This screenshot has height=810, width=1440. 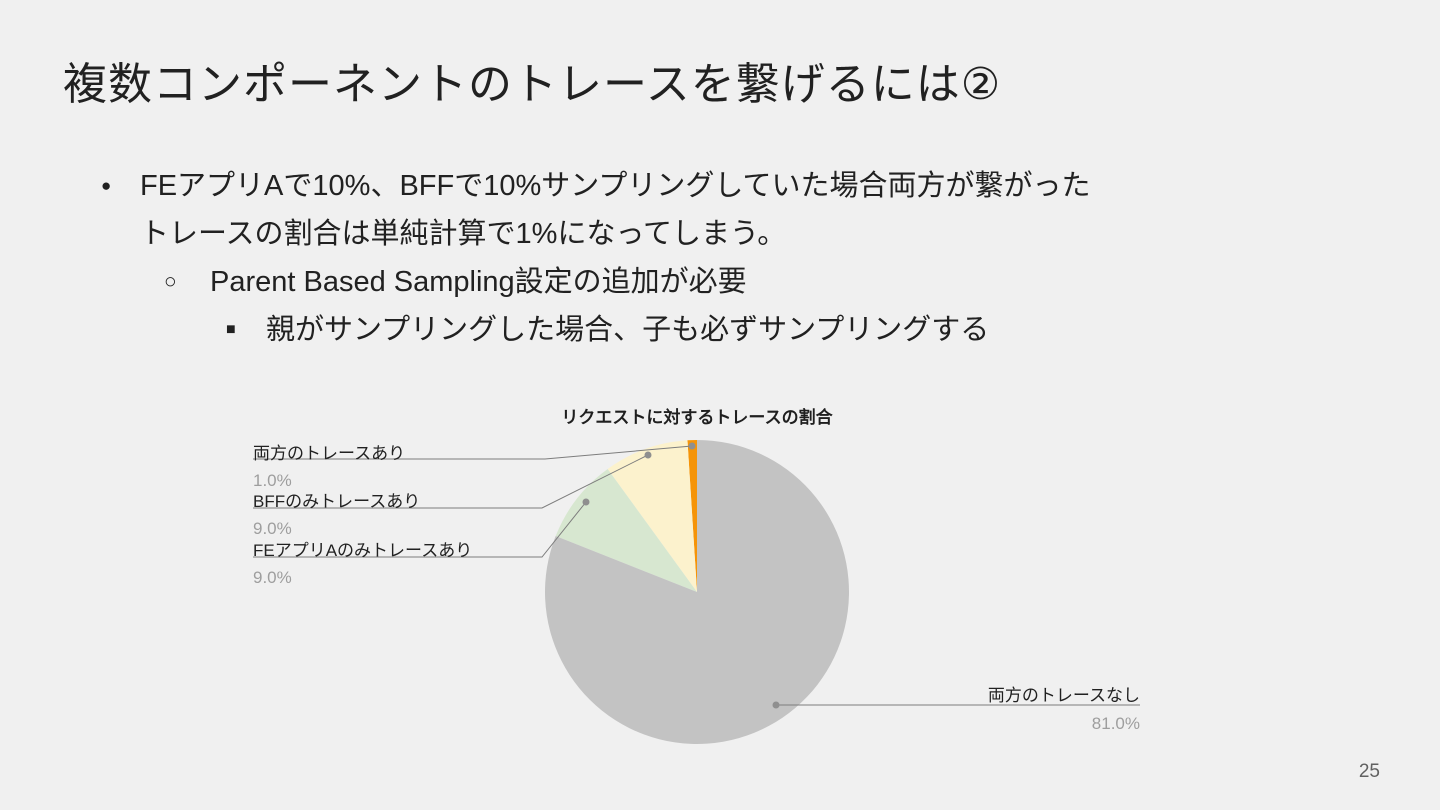 I want to click on callout-percent: 1.0%, so click(x=272, y=480).